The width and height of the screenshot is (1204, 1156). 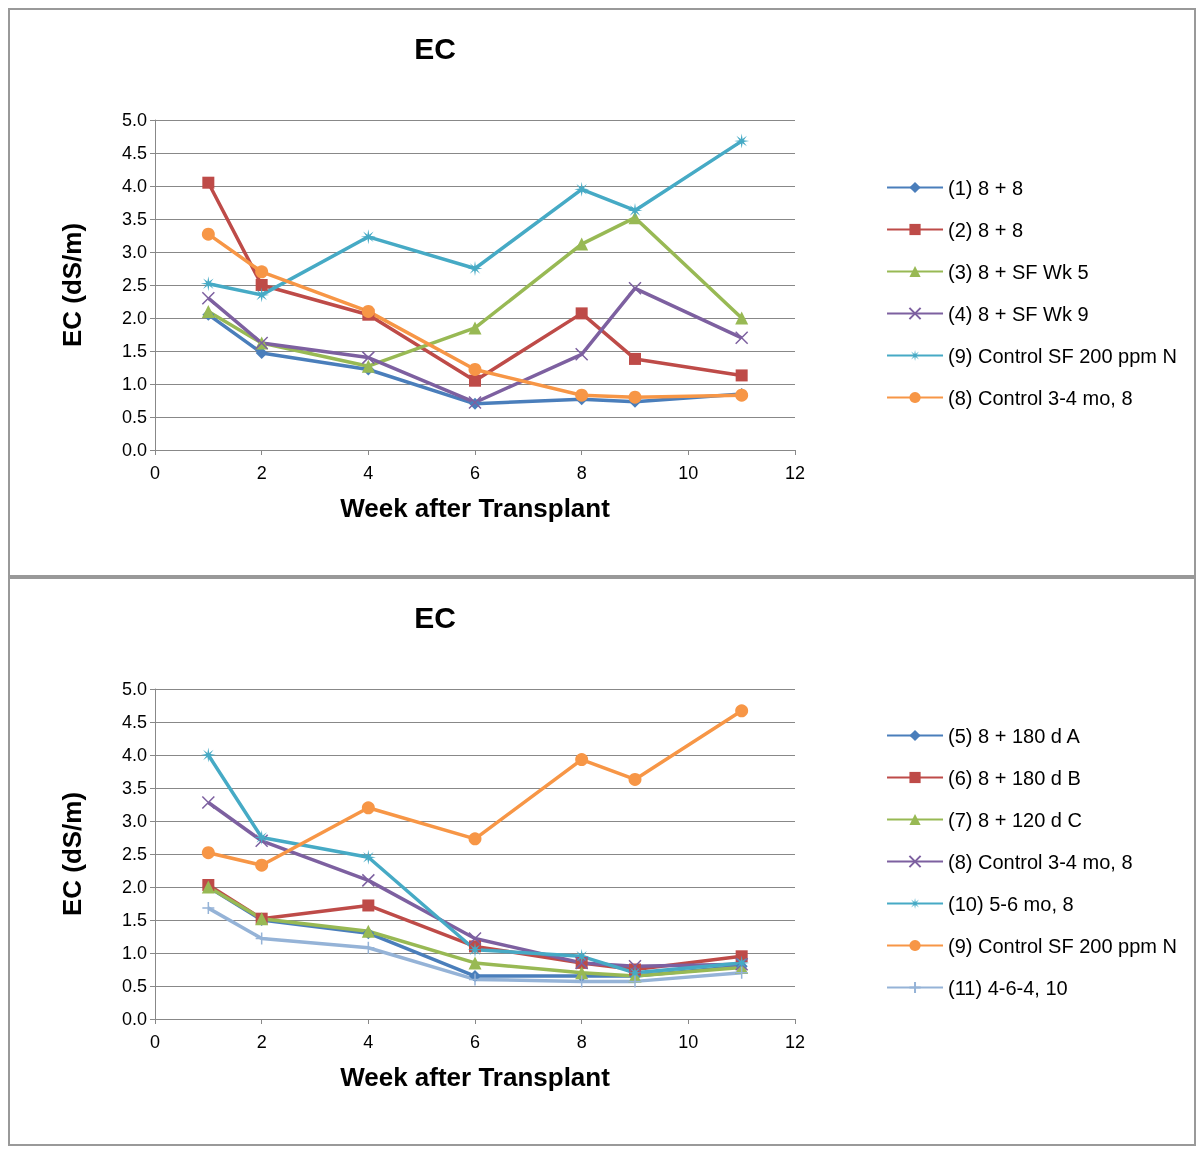 What do you see at coordinates (1040, 861) in the screenshot?
I see `legend-label: (8) Control 3-4 mo, 8` at bounding box center [1040, 861].